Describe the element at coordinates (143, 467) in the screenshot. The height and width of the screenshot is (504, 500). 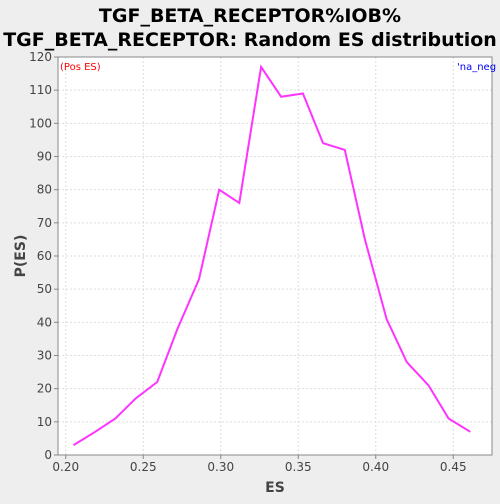
I see `x-tick-label: 0.25` at that location.